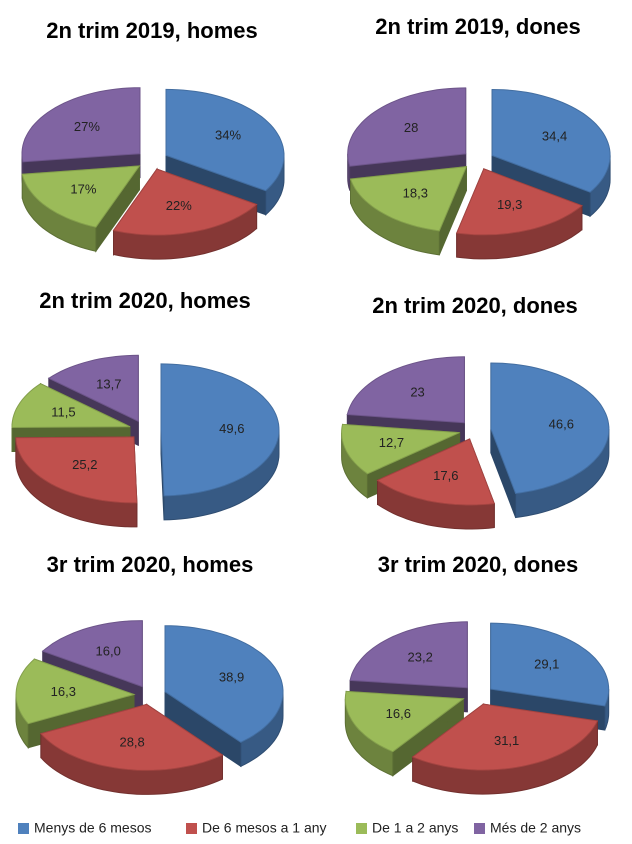 Image resolution: width=632 pixels, height=844 pixels. I want to click on data-label: 49,6, so click(231, 428).